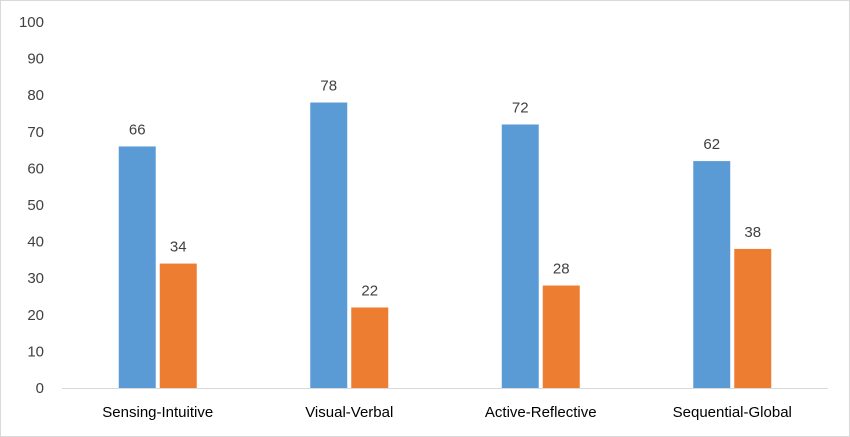 This screenshot has width=850, height=437. What do you see at coordinates (31, 22) in the screenshot?
I see `y-tick-label-10: 100` at bounding box center [31, 22].